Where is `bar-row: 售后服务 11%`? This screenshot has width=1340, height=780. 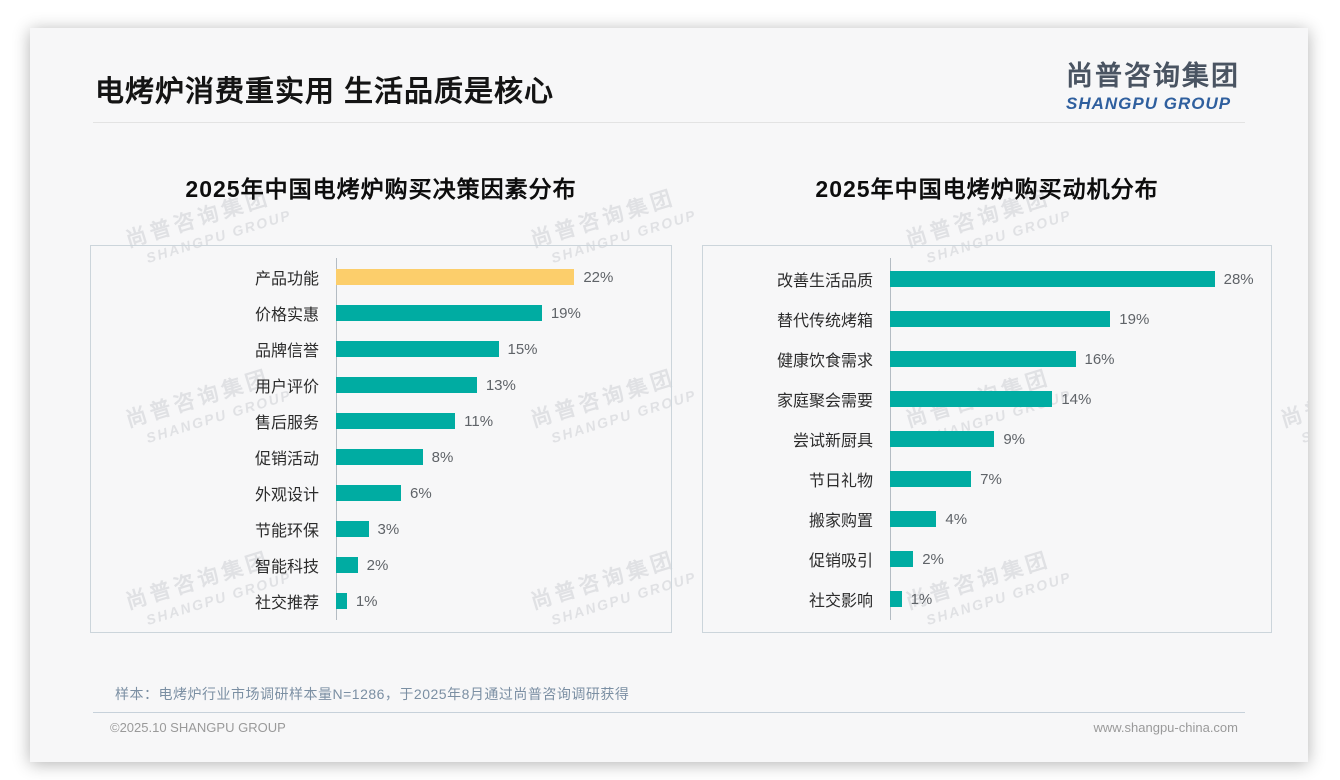 bar-row: 售后服务 11% is located at coordinates (376, 421).